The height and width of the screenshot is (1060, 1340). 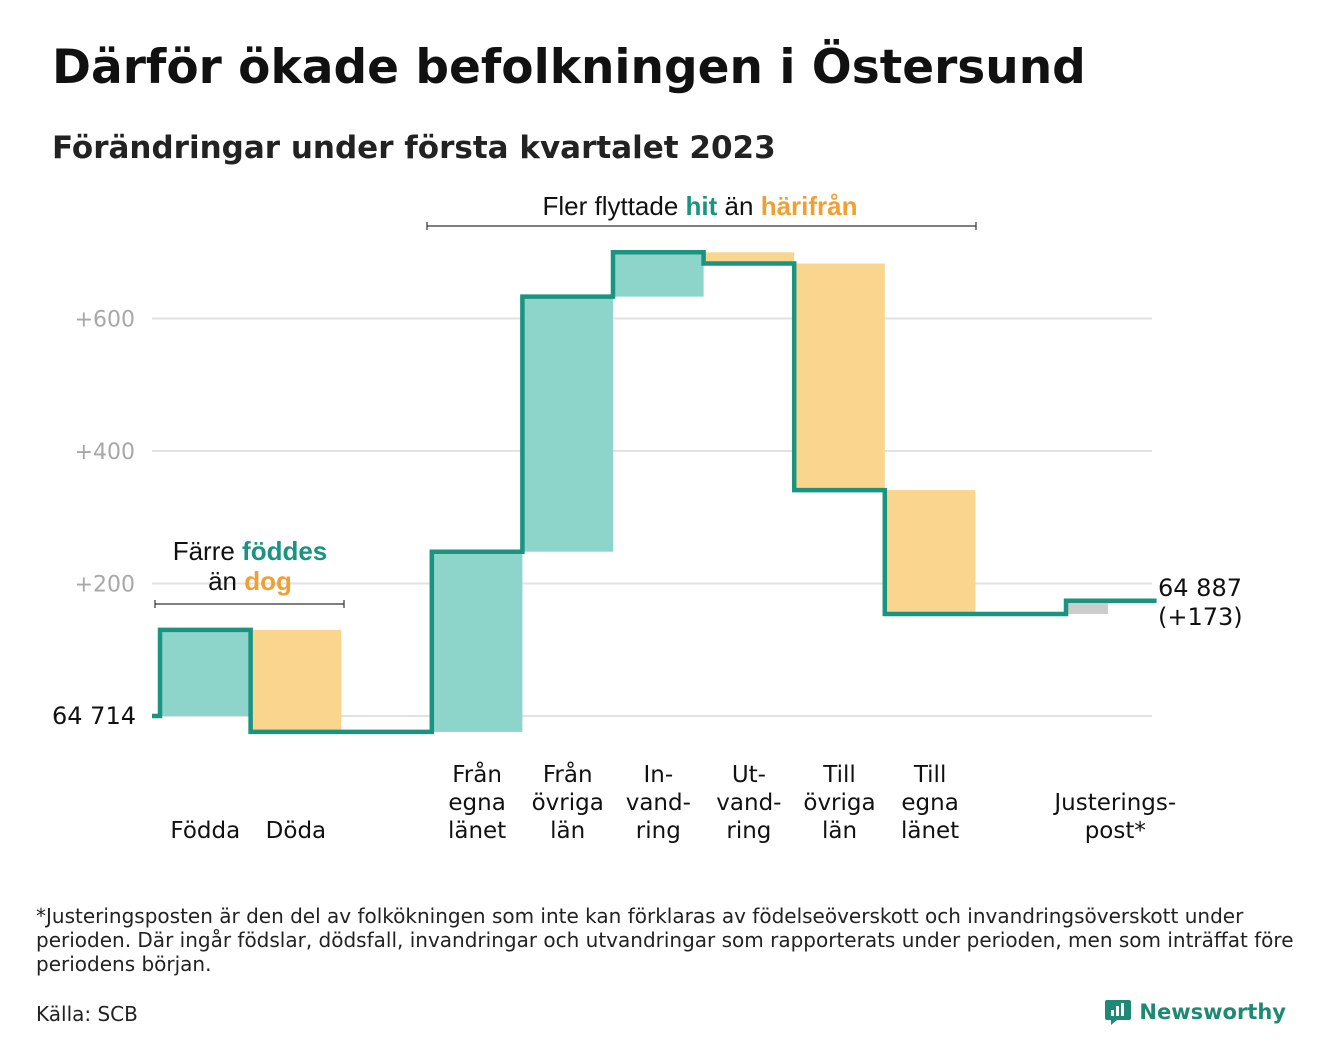 I want to click on category-label: Justerings-post*, so click(x=1114, y=817).